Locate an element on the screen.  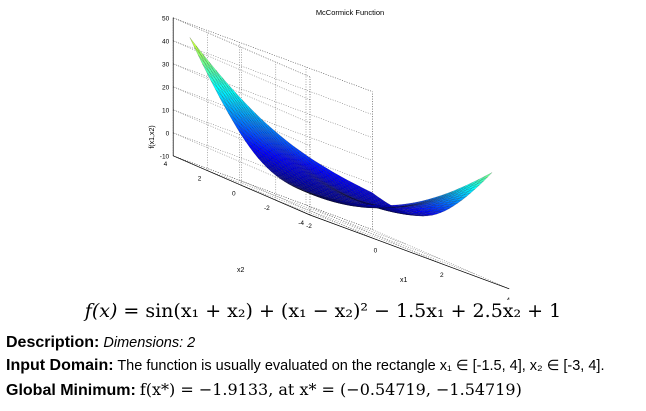
y-tick-label: 4 is located at coordinates (166, 164).